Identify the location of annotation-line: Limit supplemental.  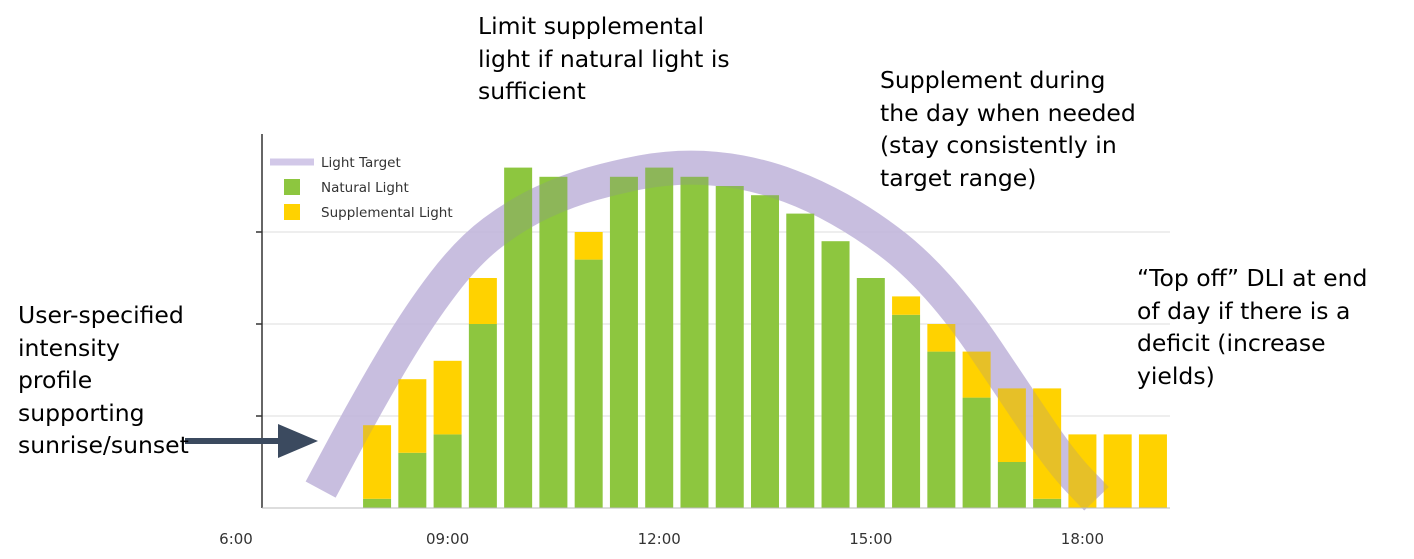
(591, 26).